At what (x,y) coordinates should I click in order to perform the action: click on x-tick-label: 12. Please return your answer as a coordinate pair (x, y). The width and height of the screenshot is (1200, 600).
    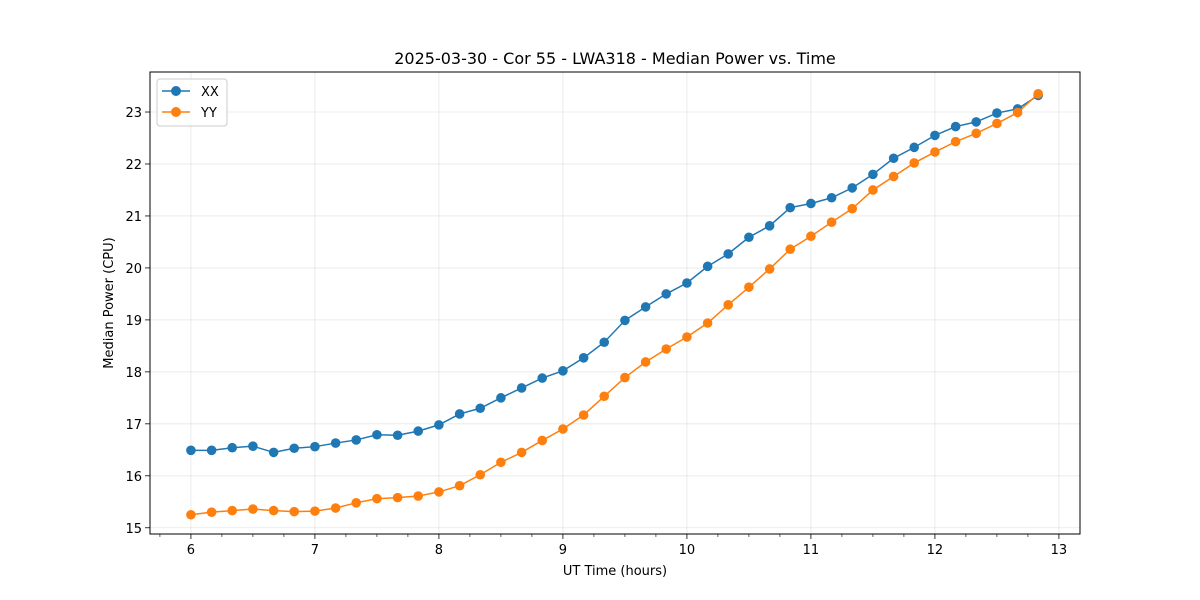
    Looking at the image, I should click on (935, 550).